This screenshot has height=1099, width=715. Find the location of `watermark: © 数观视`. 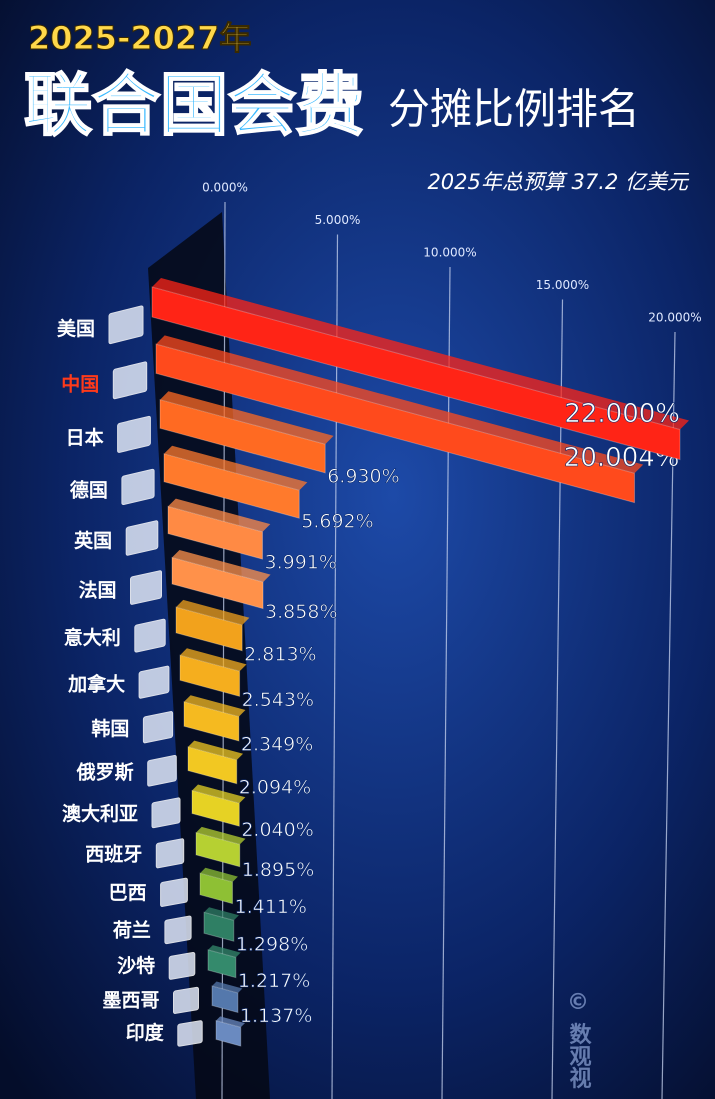

watermark: © 数观视 is located at coordinates (579, 1040).